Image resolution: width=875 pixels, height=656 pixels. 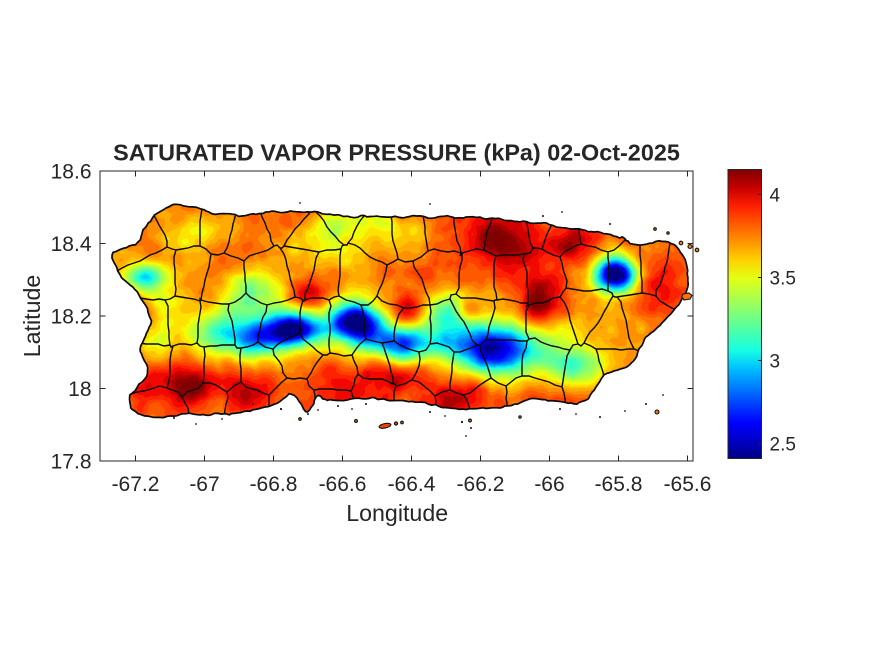 I want to click on svg-text: -66.2, so click(x=481, y=484).